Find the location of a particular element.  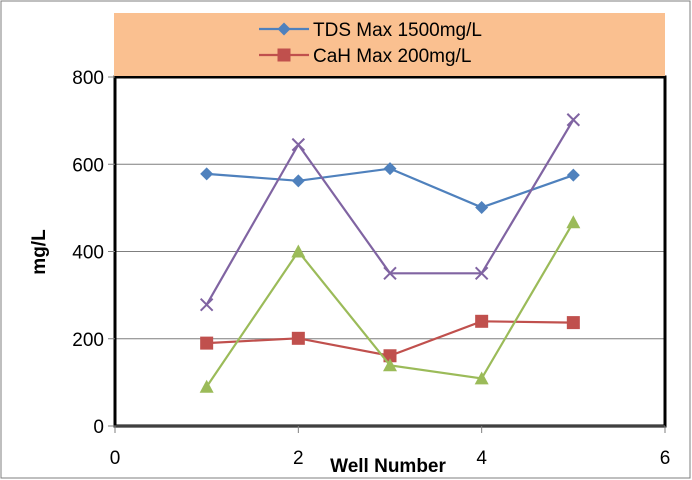

y-tick-label-0: 0 is located at coordinates (98, 427).